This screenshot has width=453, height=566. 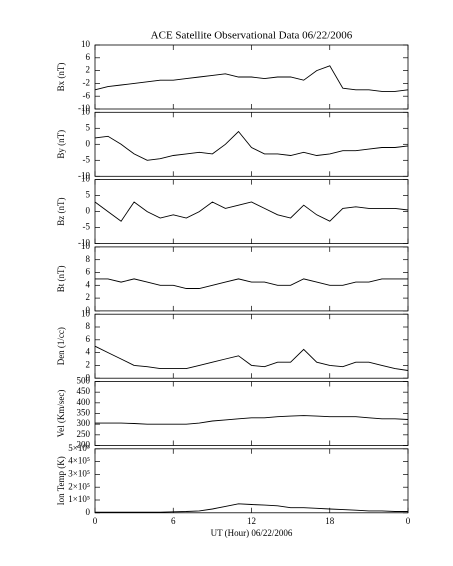 I want to click on y-tick-label: 1×10⁵, so click(x=79, y=499).